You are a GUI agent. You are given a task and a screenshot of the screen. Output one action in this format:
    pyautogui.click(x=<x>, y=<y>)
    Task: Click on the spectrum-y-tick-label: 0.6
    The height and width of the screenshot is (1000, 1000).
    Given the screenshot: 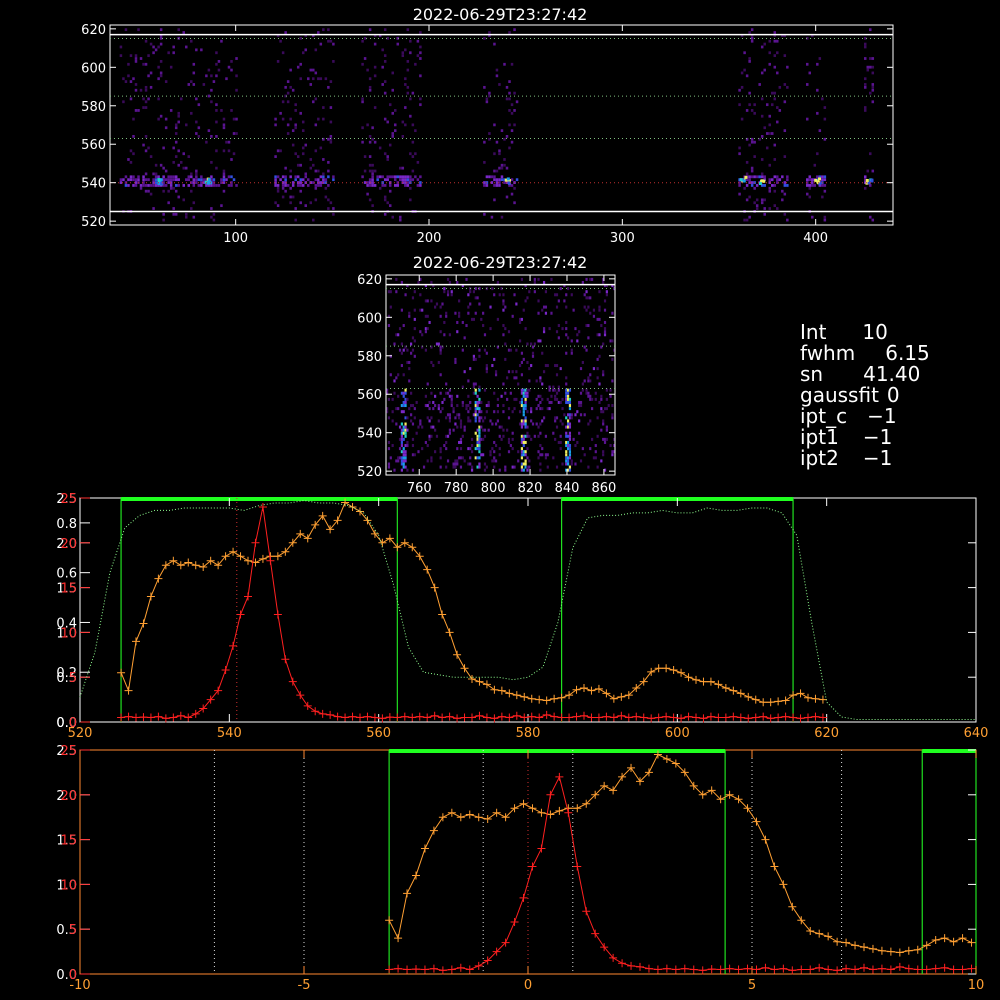 What is the action you would take?
    pyautogui.click(x=66, y=574)
    